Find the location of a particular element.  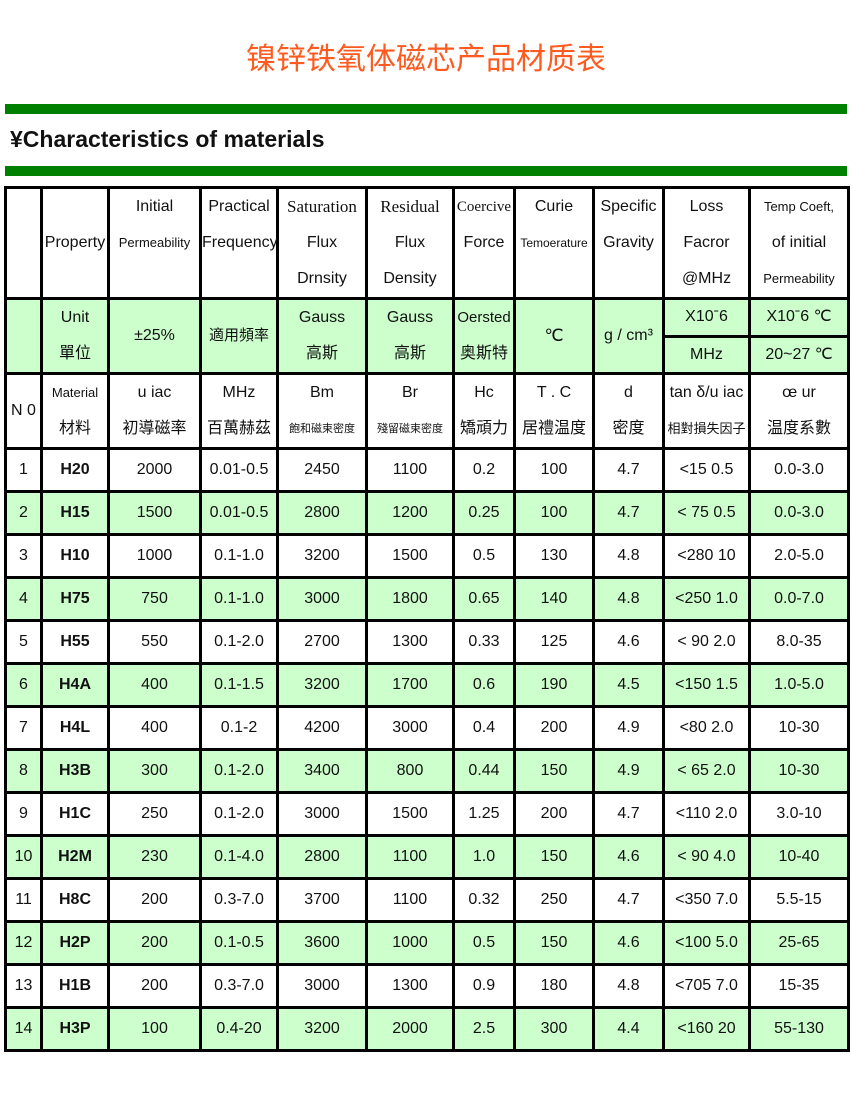

table-cell: < 90 2.0 is located at coordinates (706, 642).